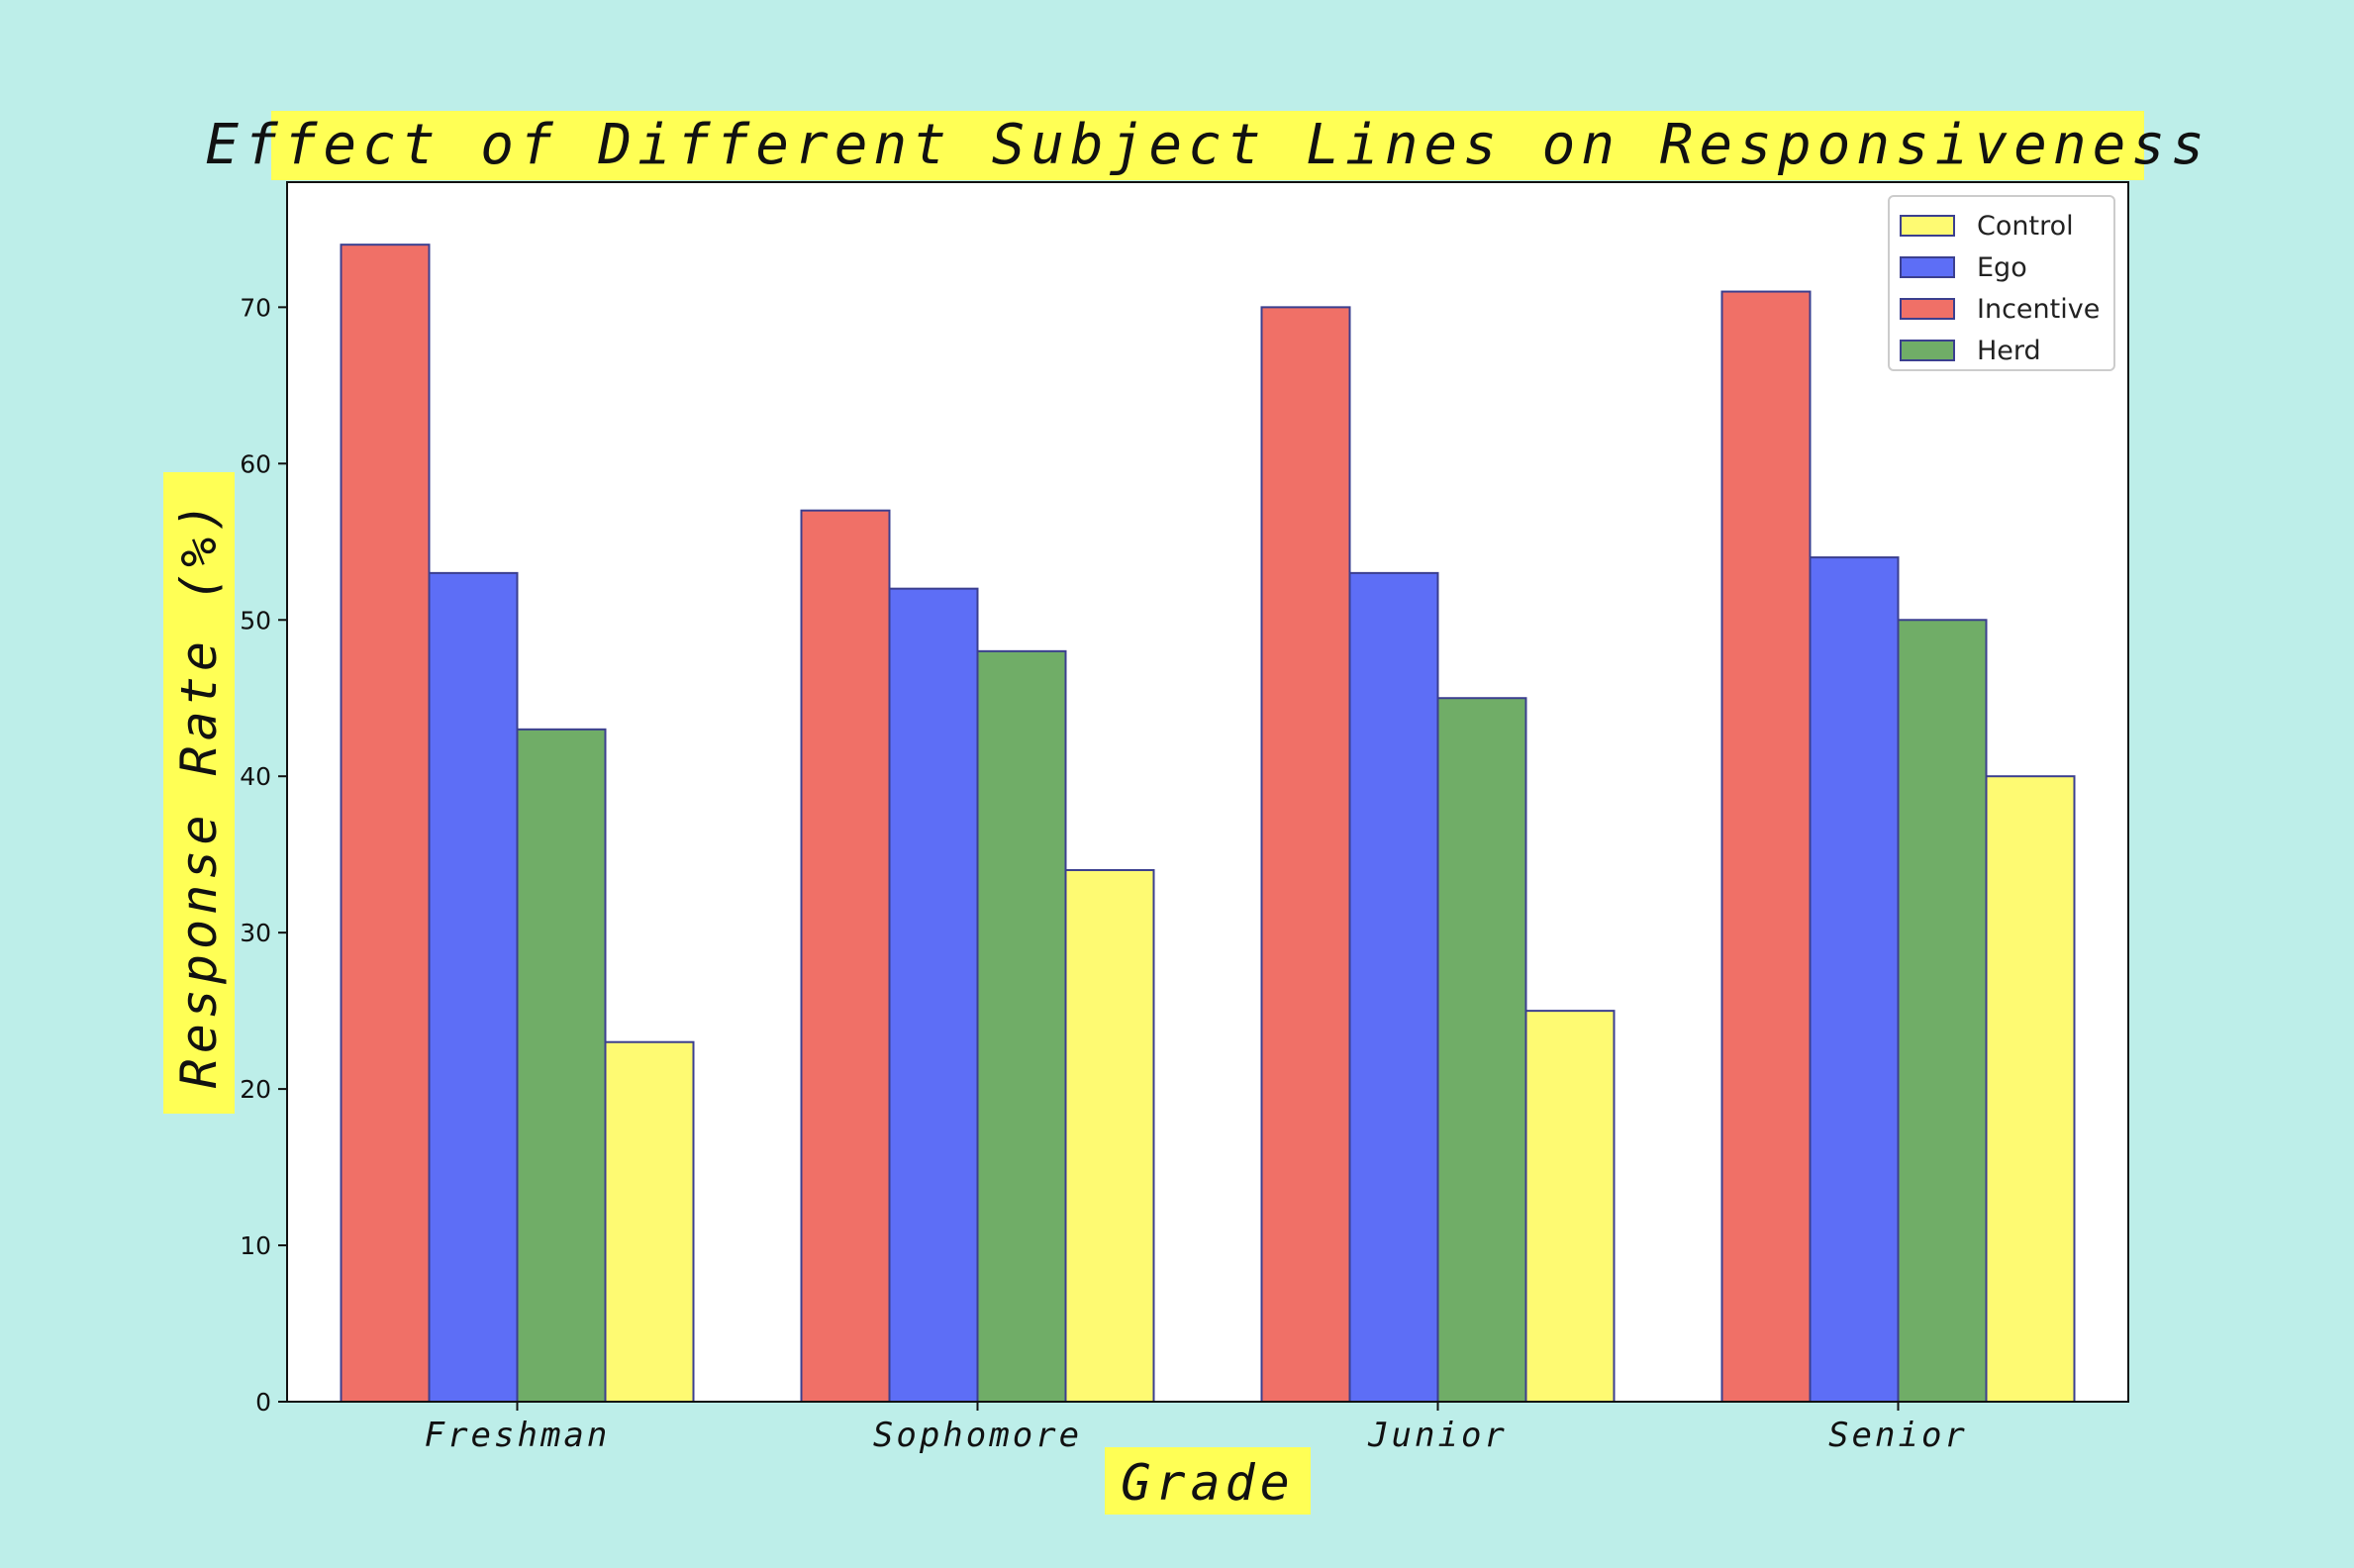 Image resolution: width=2354 pixels, height=1568 pixels. I want to click on y-tick-label: 50, so click(255, 620).